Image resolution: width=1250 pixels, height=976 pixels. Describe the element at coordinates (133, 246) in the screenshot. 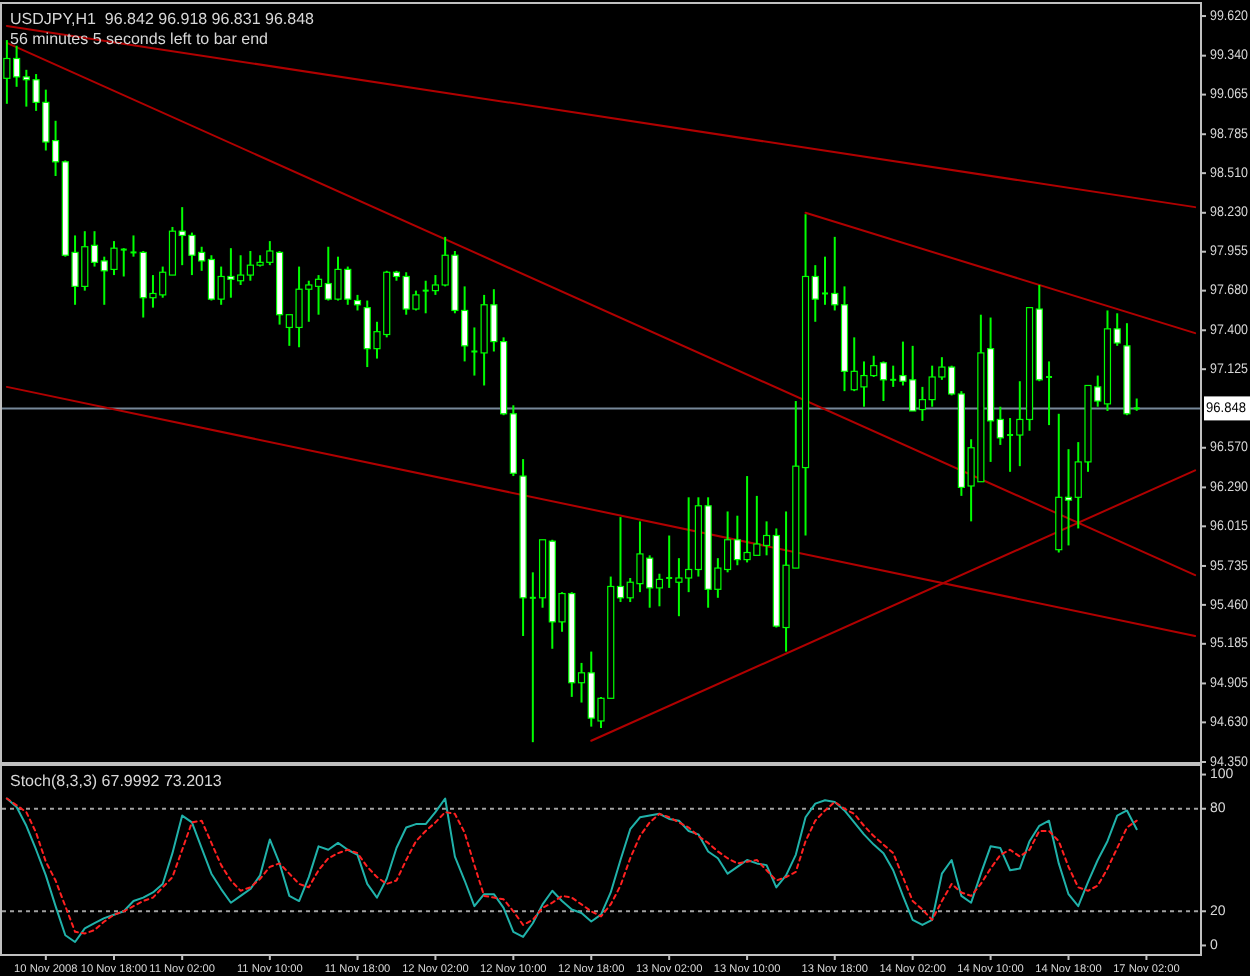

I see `candlestick` at that location.